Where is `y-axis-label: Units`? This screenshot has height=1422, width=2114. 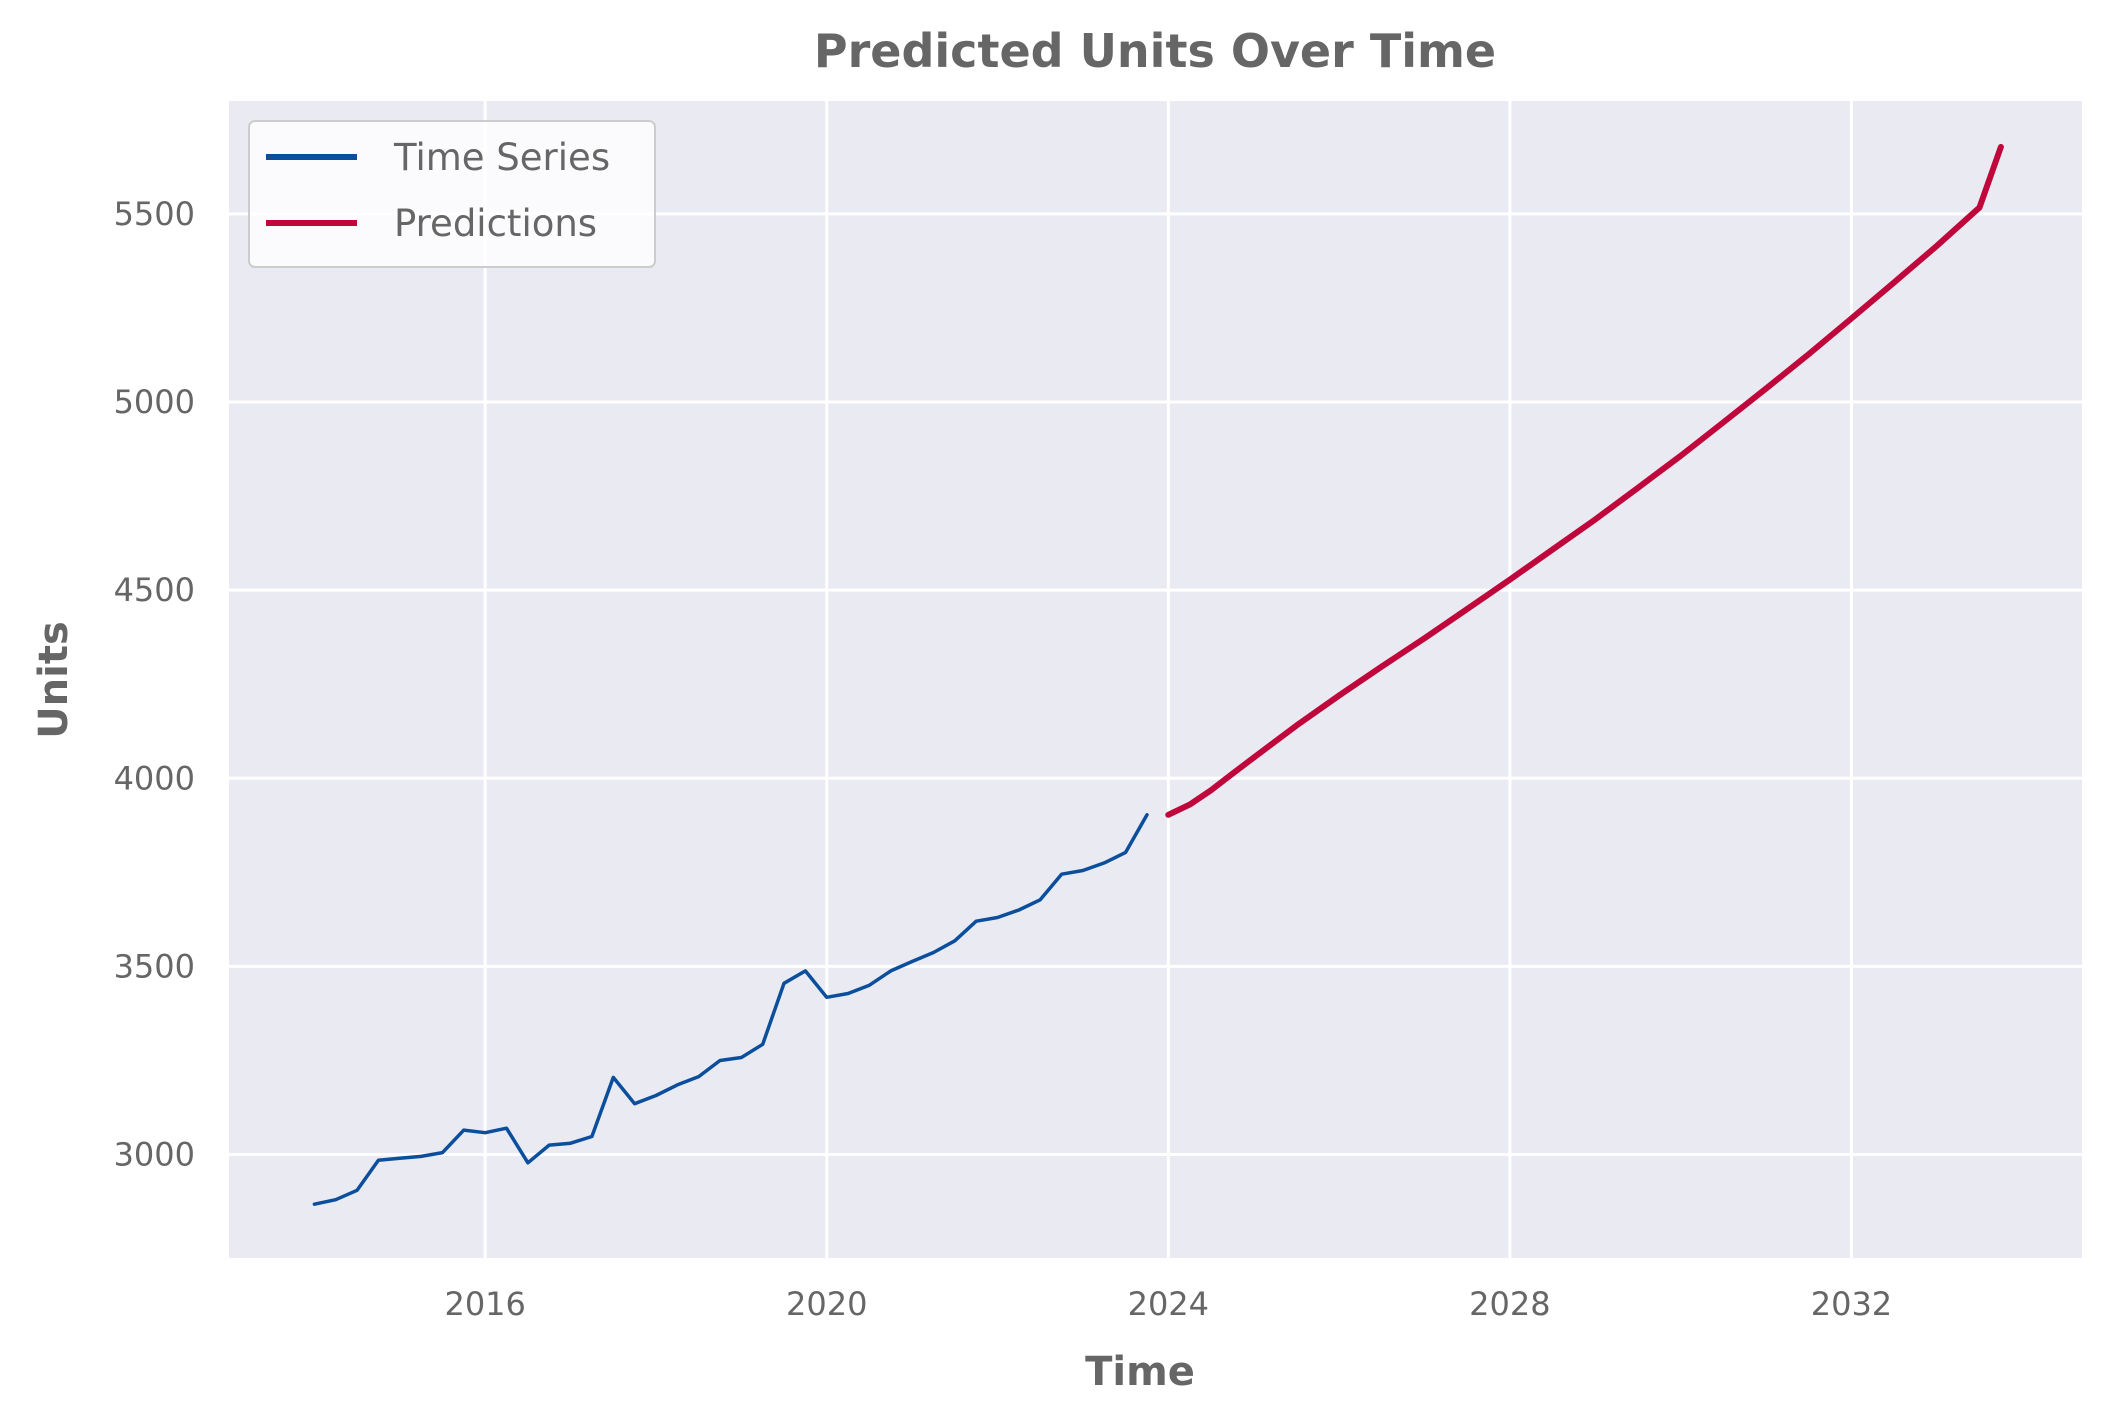
y-axis-label: Units is located at coordinates (54, 680).